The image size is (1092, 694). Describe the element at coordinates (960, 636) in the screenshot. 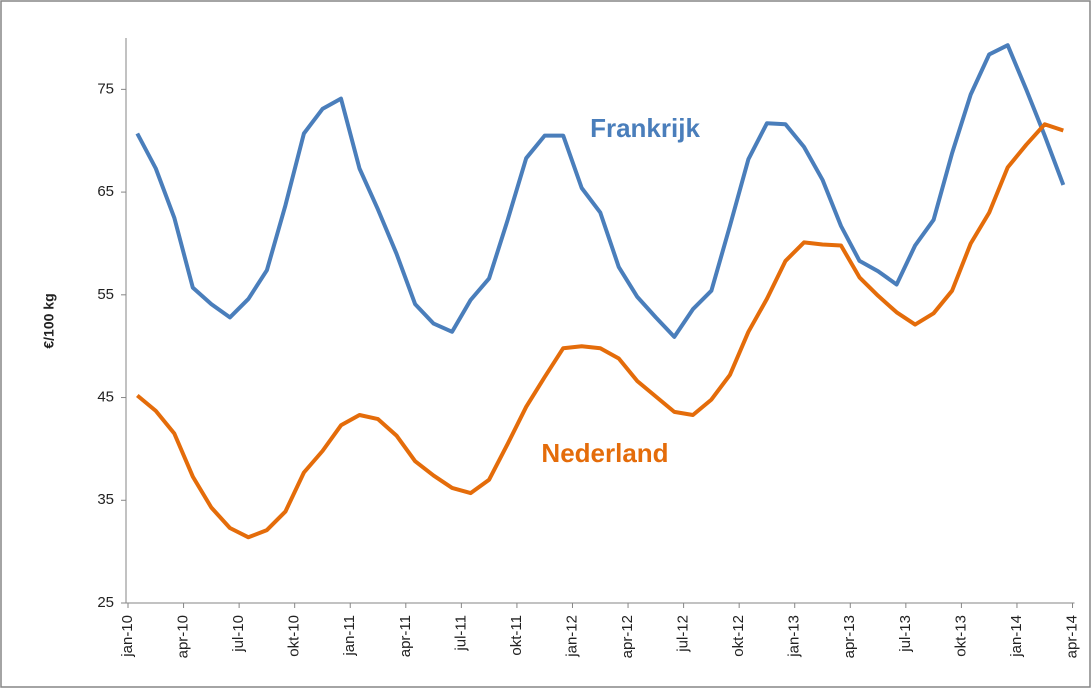

I see `x-tick-label: okt-13` at that location.